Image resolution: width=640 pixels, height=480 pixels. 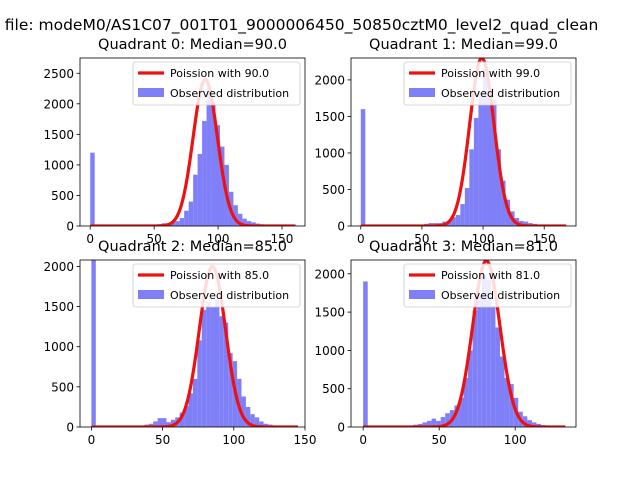 I want to click on legend-line-label: Poission with 85.0, so click(x=219, y=275).